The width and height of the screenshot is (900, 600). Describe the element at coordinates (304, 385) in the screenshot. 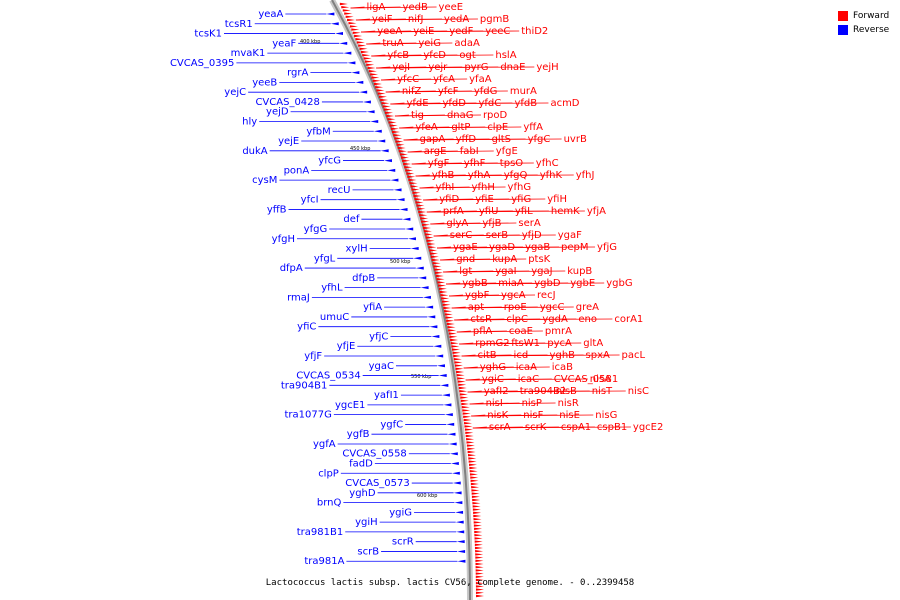

I see `reverse-gene-label: tra904B1` at that location.